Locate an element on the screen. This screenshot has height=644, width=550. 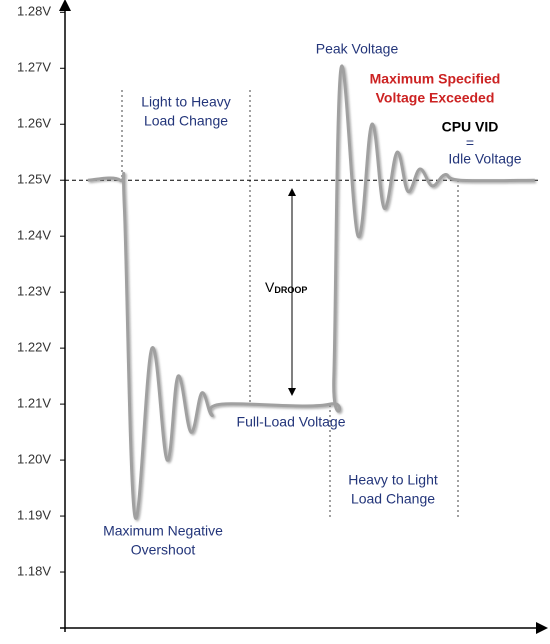
annotation: Maximum Specified is located at coordinates (435, 79).